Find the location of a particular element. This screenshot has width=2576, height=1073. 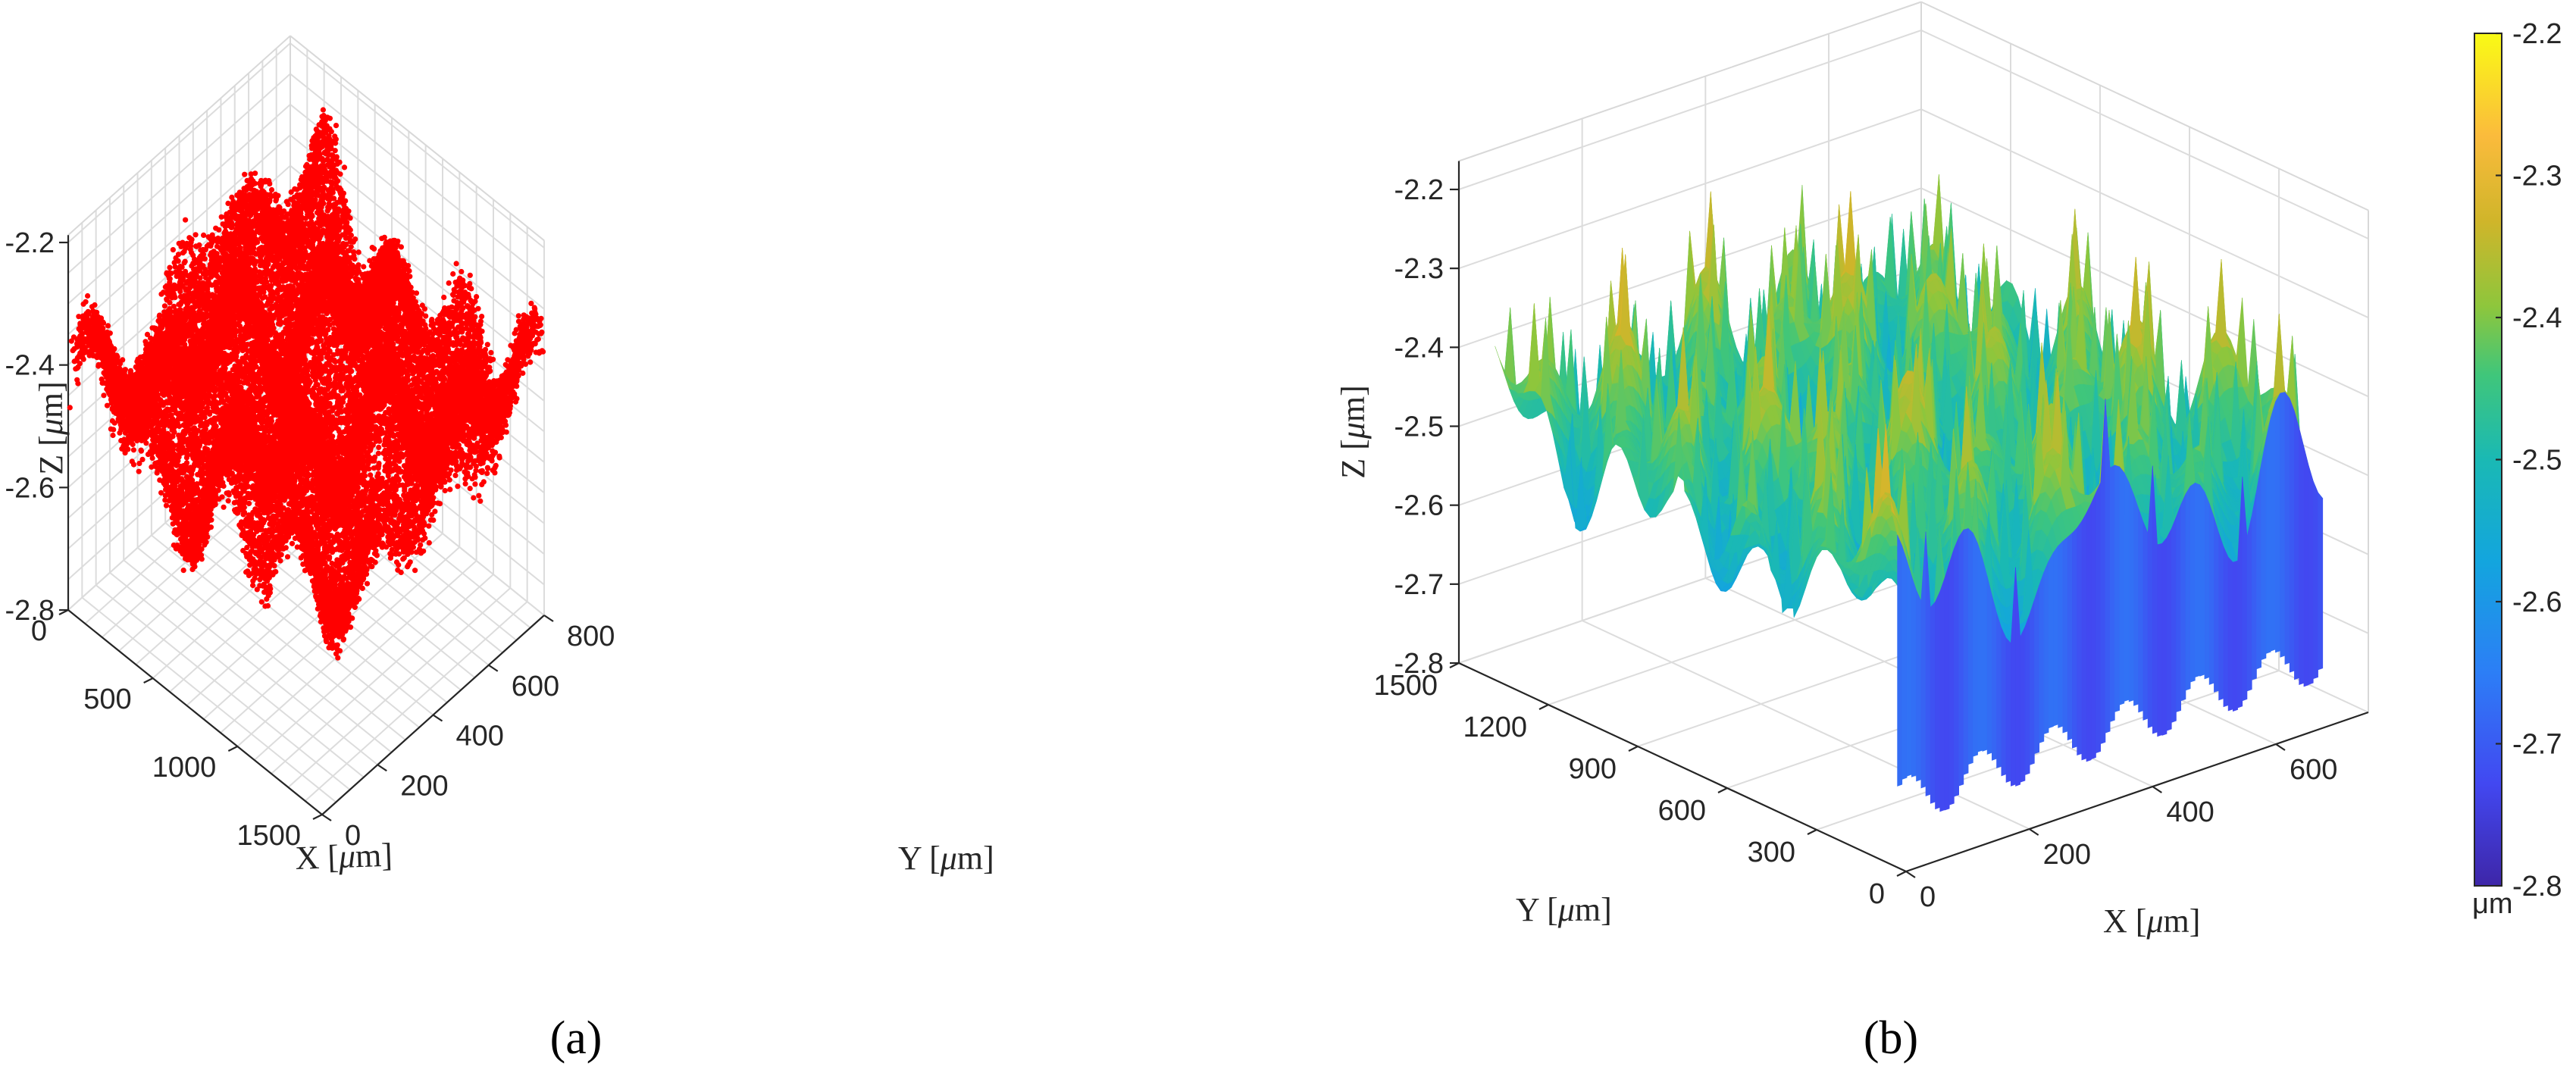

x-axis-line is located at coordinates (195, 712).